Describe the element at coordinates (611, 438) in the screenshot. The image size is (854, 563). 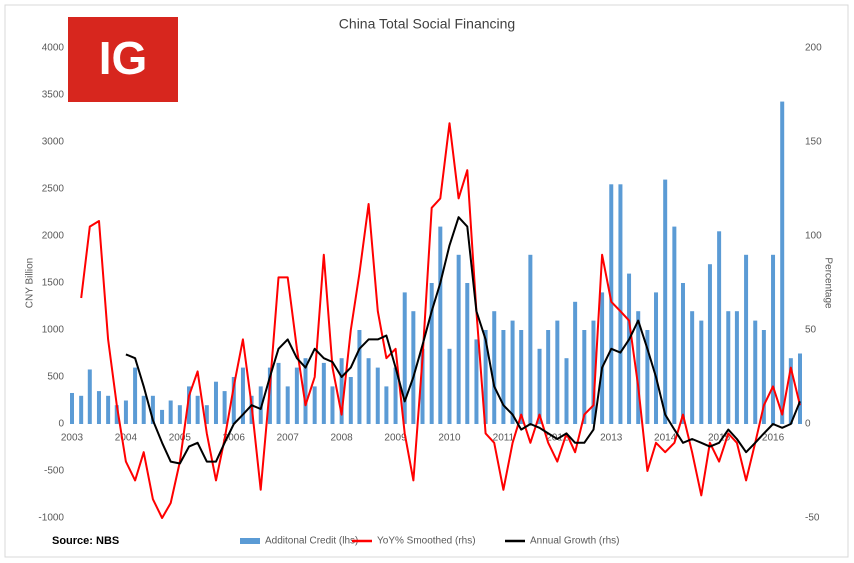
I see `x-tick-label: 2013` at that location.